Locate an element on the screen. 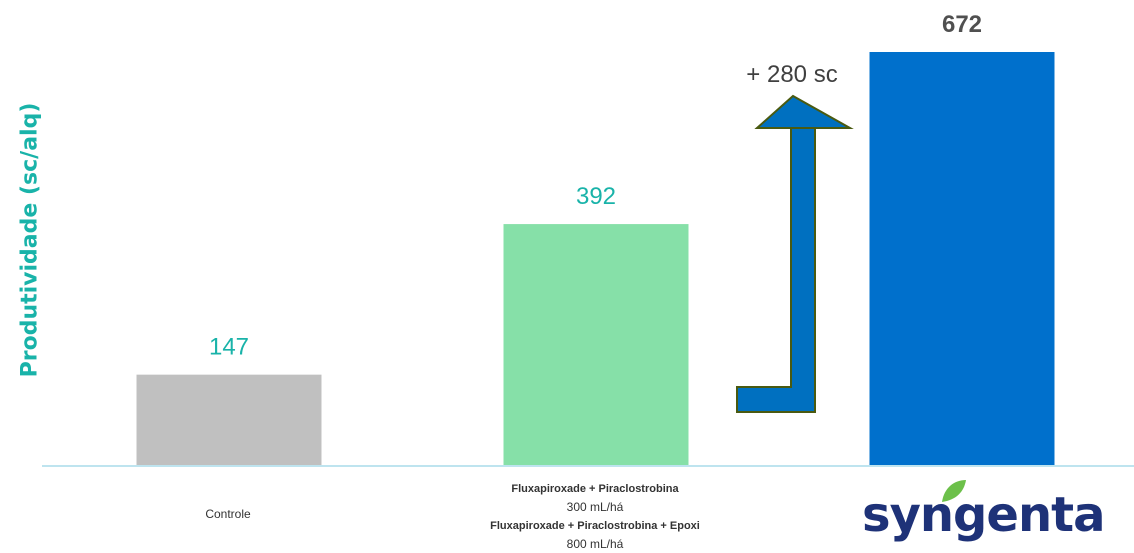 This screenshot has height=553, width=1134. bar-syngenta is located at coordinates (962, 258).